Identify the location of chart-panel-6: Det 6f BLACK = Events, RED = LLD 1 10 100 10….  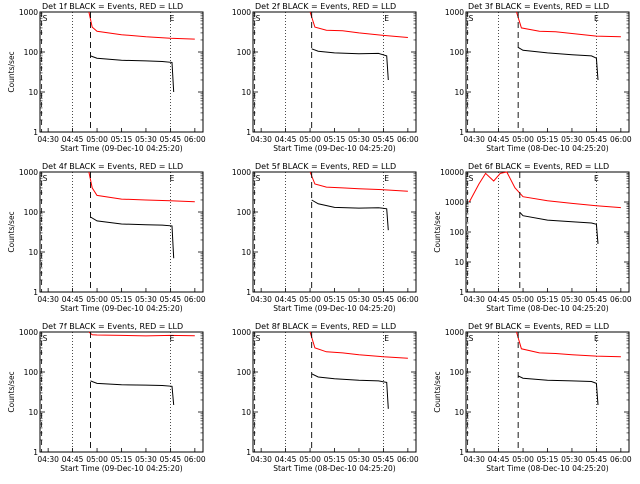
(532, 237).